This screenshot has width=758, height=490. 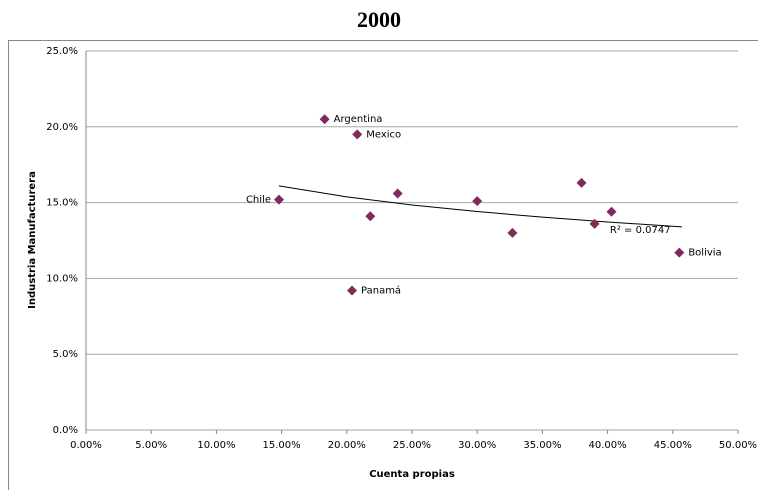 What do you see at coordinates (65, 430) in the screenshot?
I see `y-tick-label: 0.0%` at bounding box center [65, 430].